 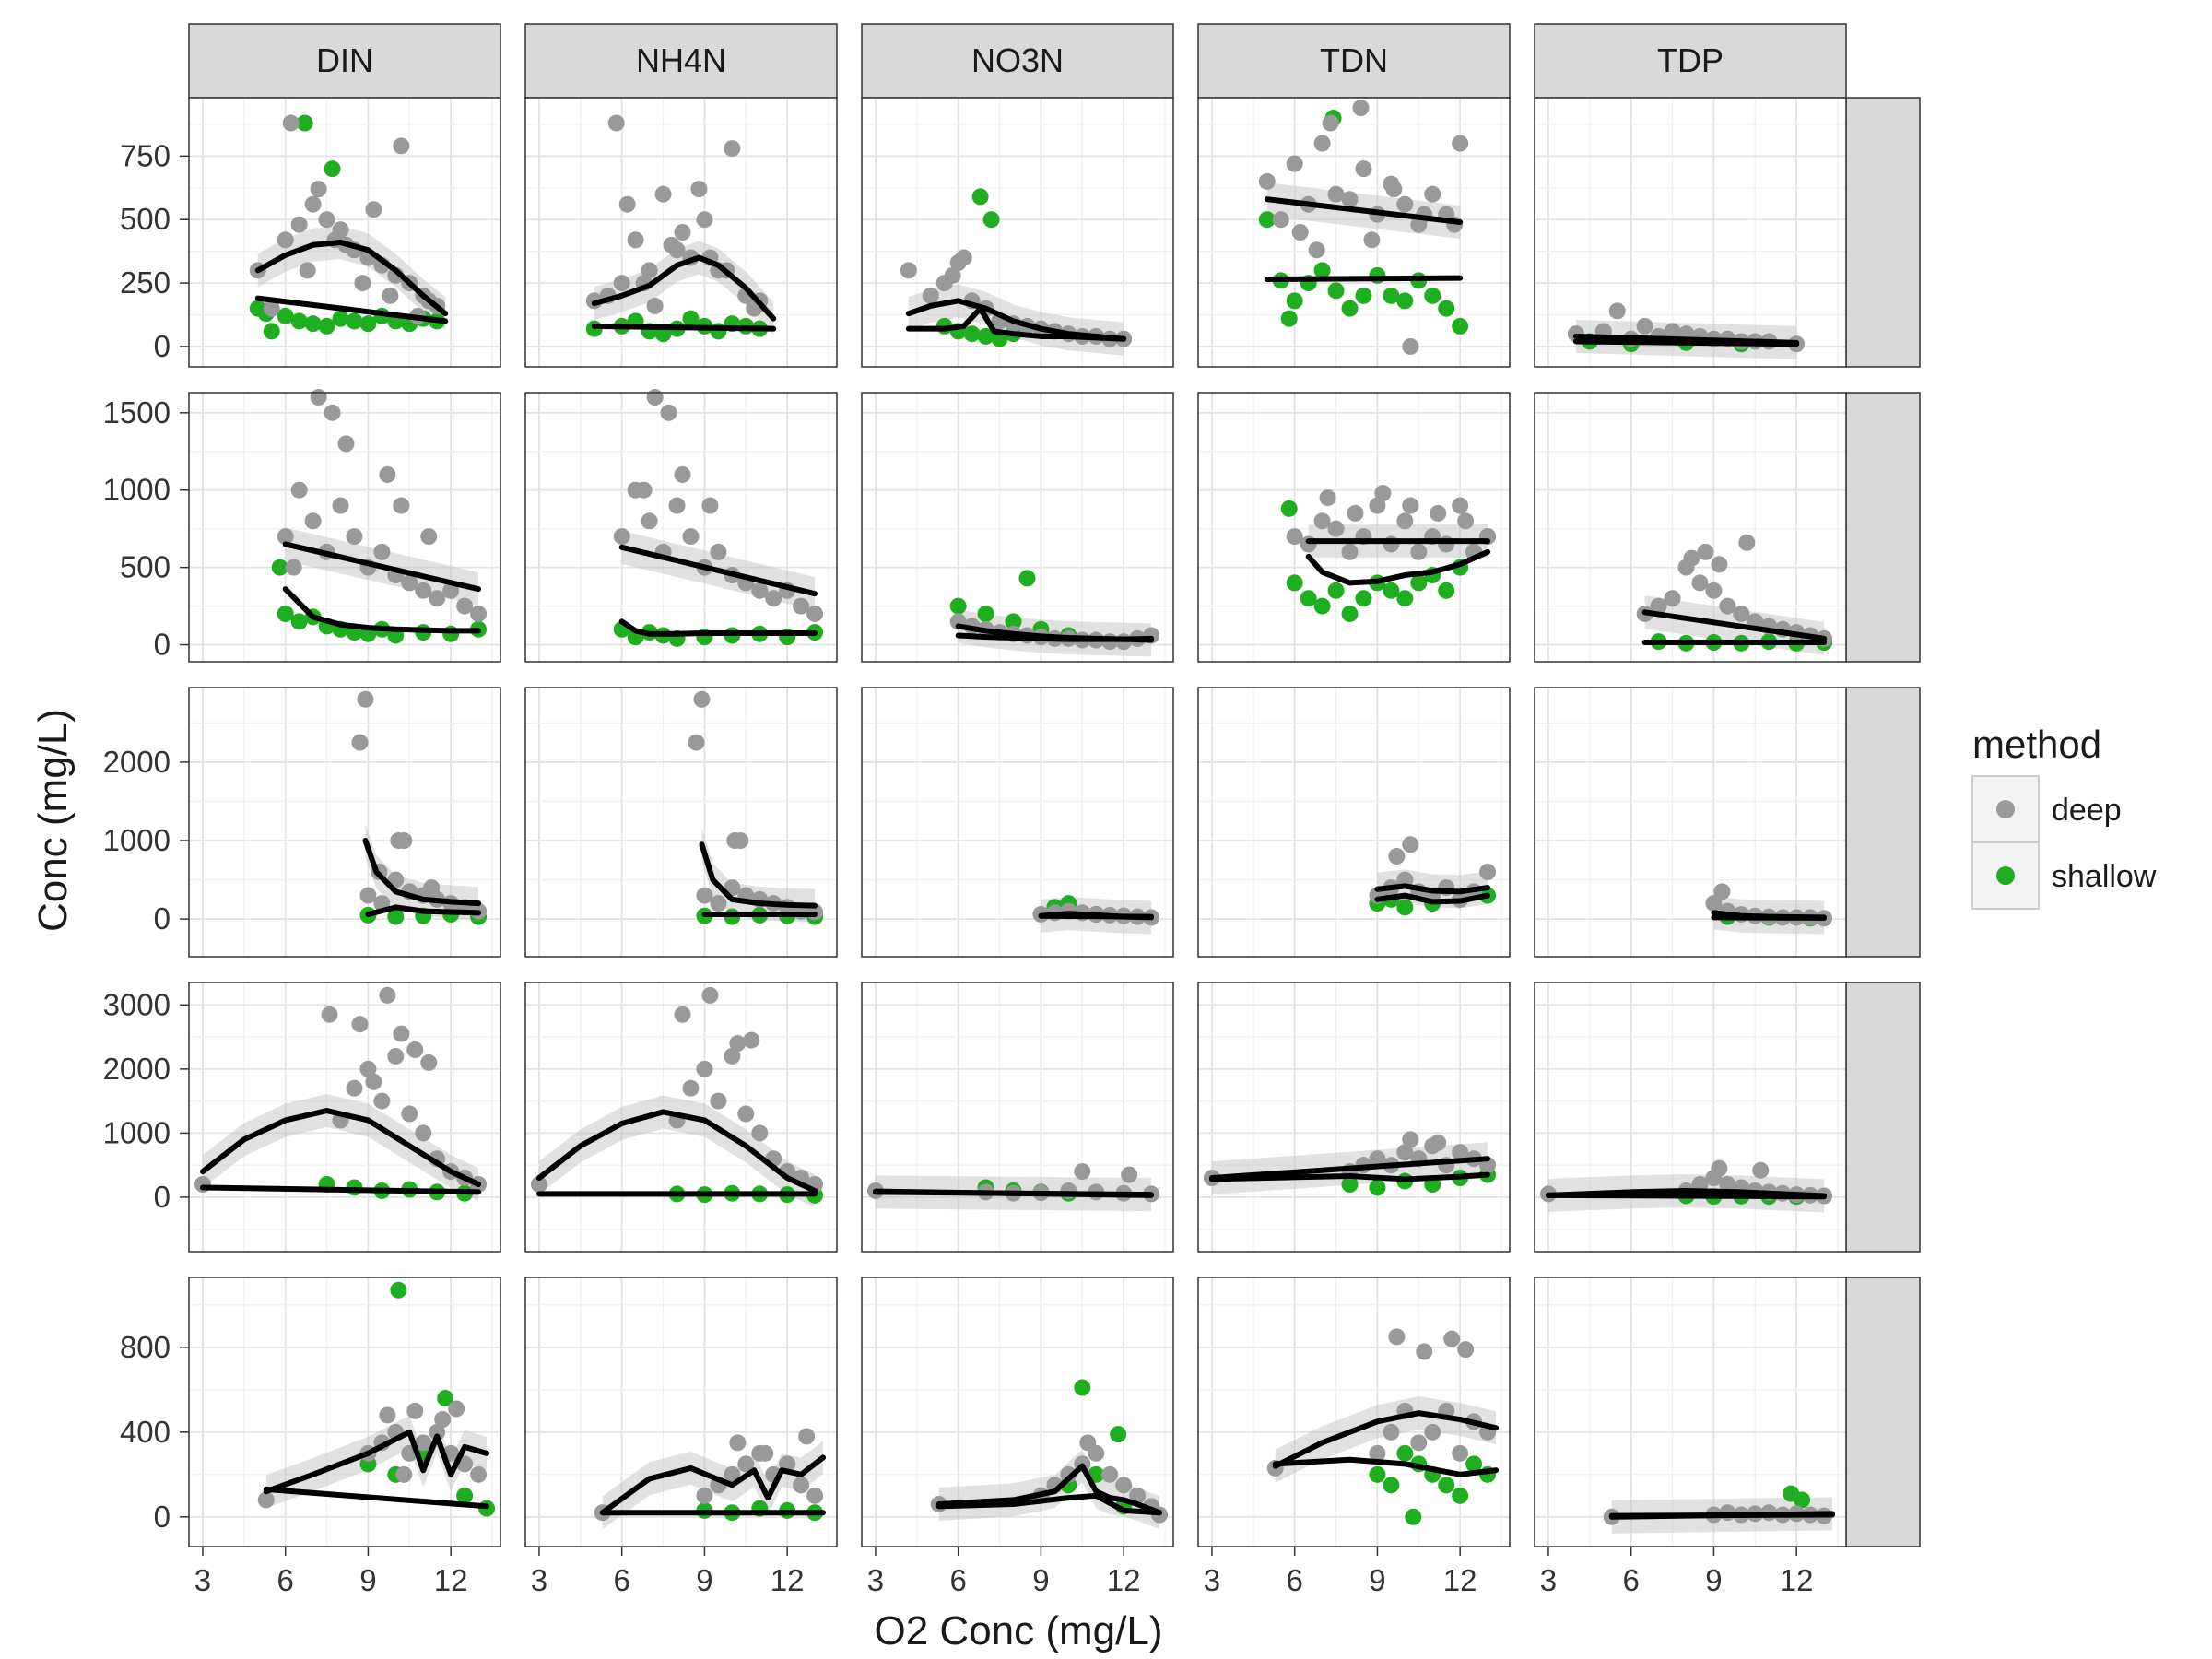 What do you see at coordinates (1883, 822) in the screenshot?
I see `row-strip: Crystal Lake` at bounding box center [1883, 822].